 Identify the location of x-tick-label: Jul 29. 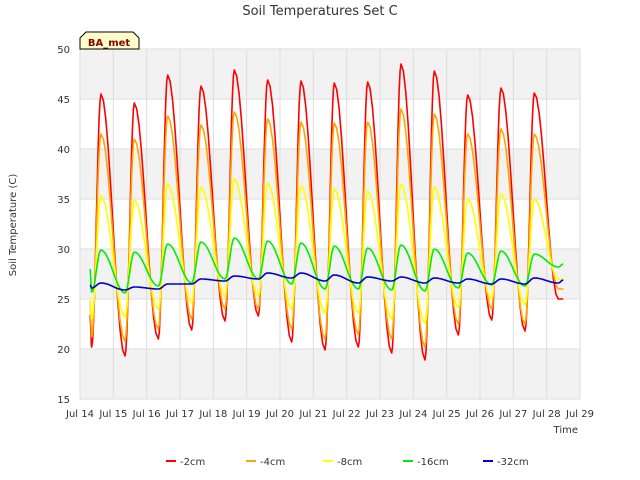
(579, 414).